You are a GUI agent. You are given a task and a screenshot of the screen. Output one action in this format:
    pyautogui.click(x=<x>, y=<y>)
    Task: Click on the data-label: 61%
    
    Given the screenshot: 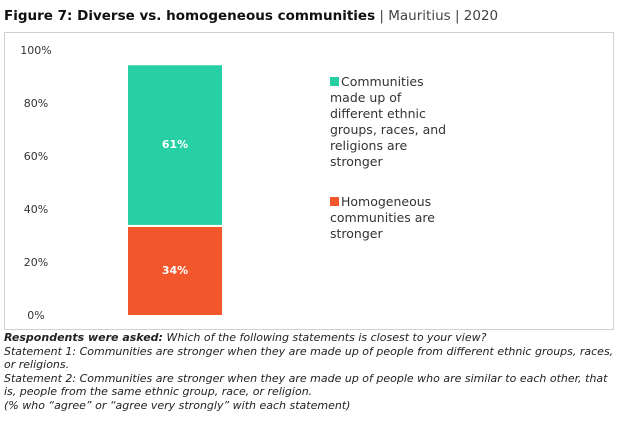 What is the action you would take?
    pyautogui.click(x=175, y=144)
    